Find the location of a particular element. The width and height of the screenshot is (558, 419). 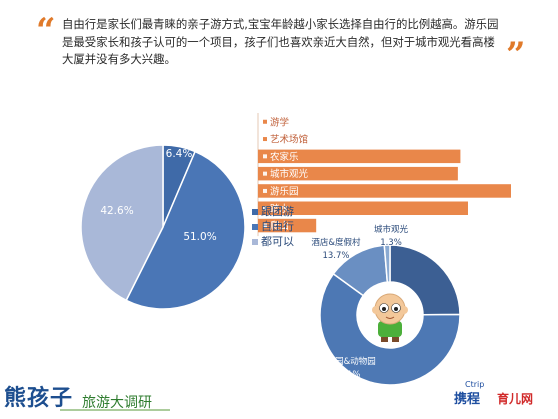

donut-value-label: 24.9% is located at coordinates (467, 283).